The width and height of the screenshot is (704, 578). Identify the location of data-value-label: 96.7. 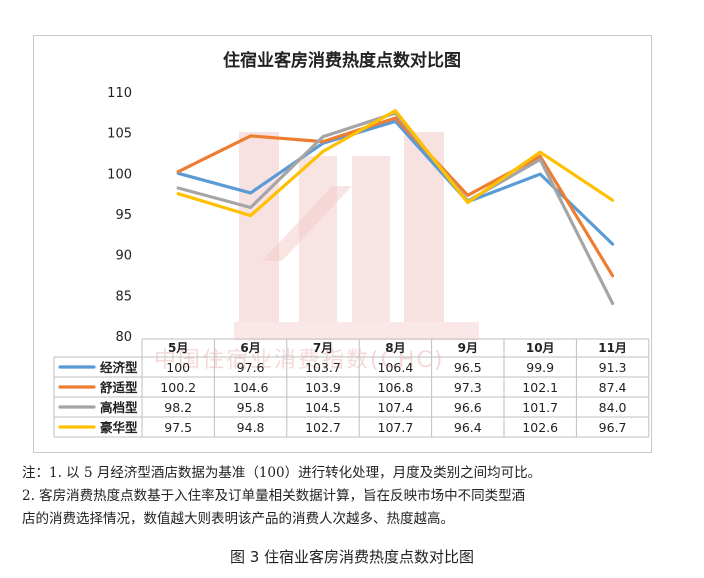
(613, 427).